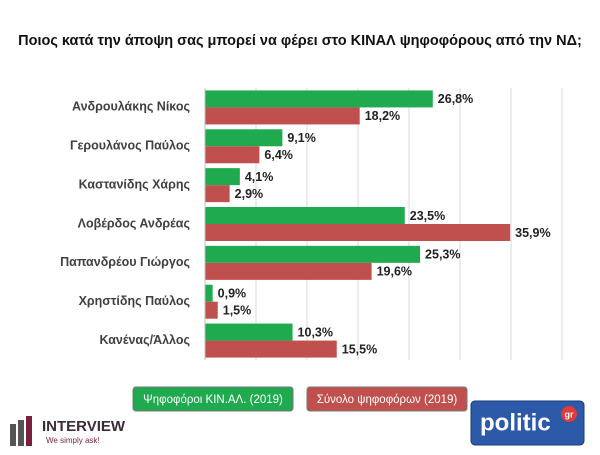 The image size is (600, 455). I want to click on value-label: 1,5%, so click(237, 311).